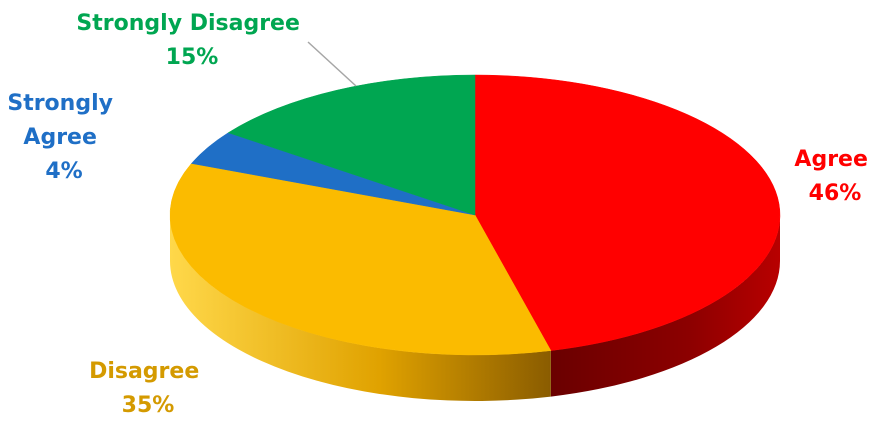  What do you see at coordinates (148, 388) in the screenshot?
I see `label-disagree: Disagree 35%` at bounding box center [148, 388].